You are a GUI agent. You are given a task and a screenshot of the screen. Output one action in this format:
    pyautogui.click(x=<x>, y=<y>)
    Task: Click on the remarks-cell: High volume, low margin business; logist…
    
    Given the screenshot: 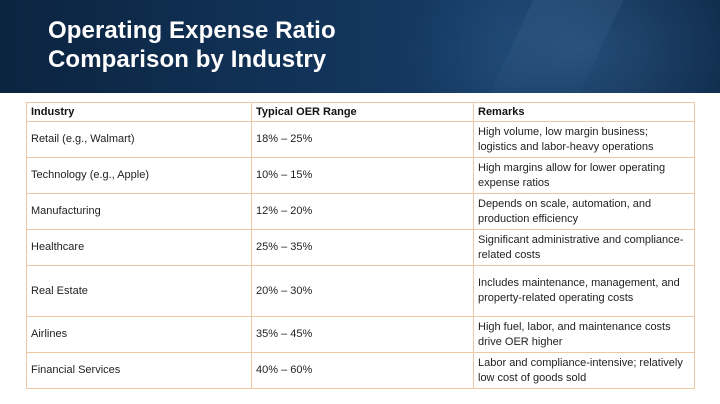 What is the action you would take?
    pyautogui.click(x=584, y=139)
    